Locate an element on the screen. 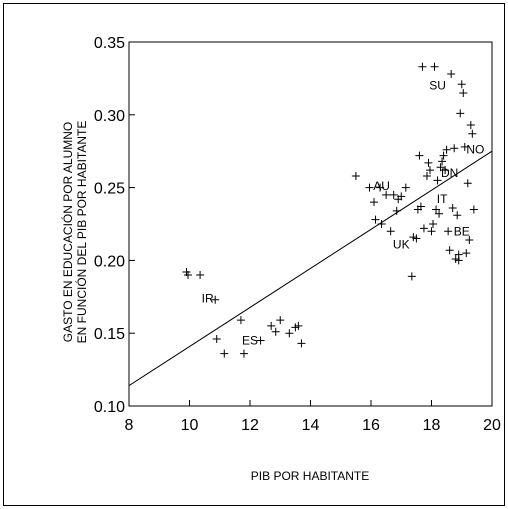  x-tick-label: 16 is located at coordinates (371, 425).